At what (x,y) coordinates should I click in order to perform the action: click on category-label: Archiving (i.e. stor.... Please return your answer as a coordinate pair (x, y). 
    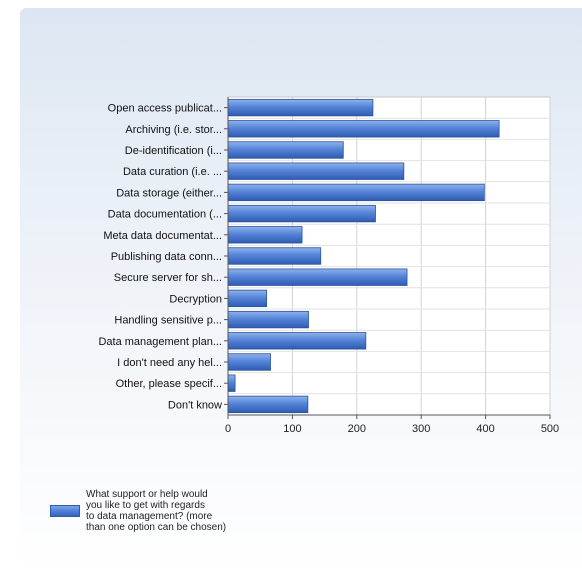
    Looking at the image, I should click on (173, 130).